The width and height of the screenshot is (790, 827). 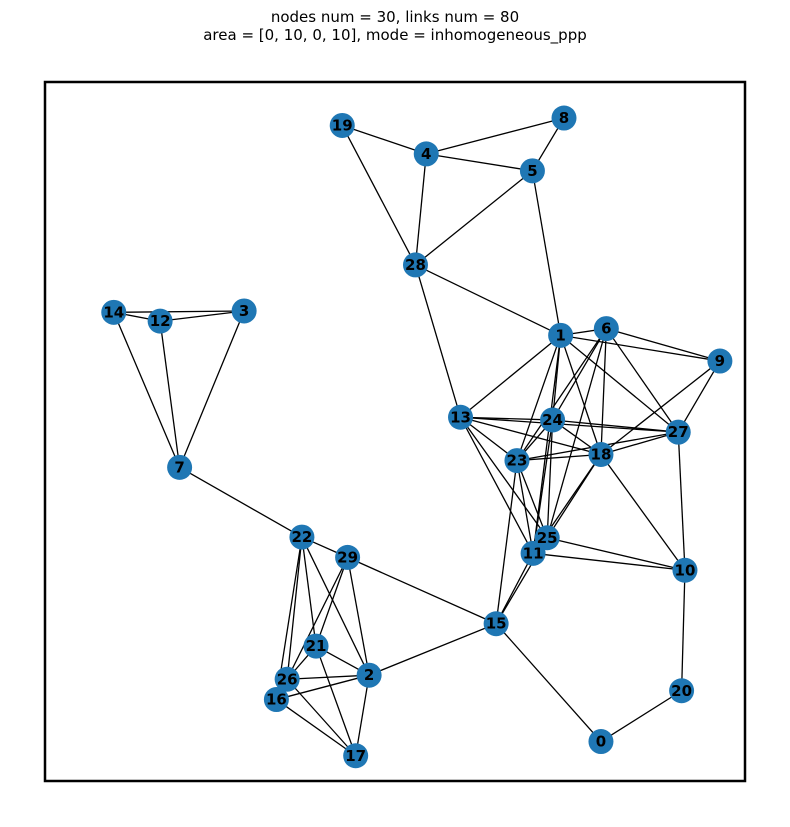 I want to click on figure-title-line-1: nodes num = 30, links num = 80, so click(x=395, y=17).